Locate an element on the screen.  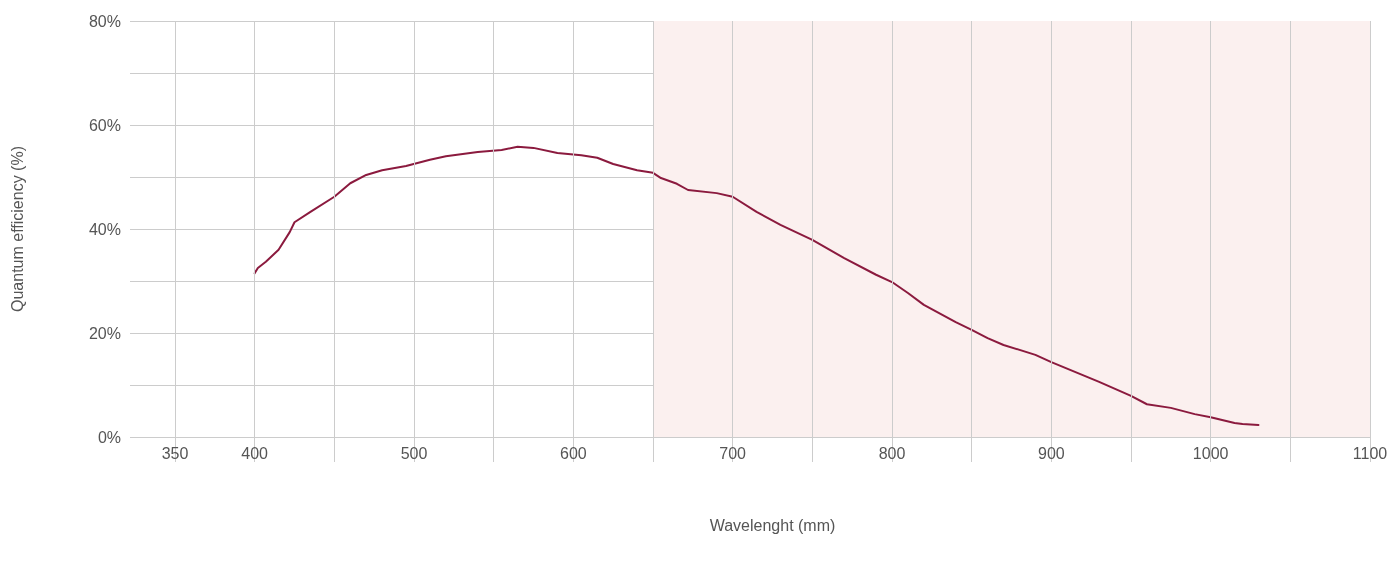
x-tick-label: 600 is located at coordinates (573, 453).